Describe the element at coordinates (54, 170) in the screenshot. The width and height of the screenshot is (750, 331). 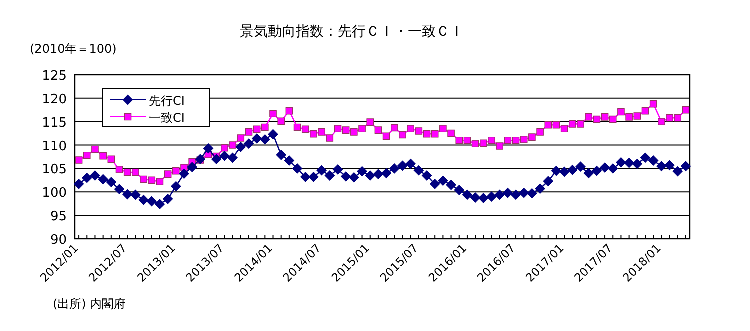
I see `y-tick-label: 105` at that location.